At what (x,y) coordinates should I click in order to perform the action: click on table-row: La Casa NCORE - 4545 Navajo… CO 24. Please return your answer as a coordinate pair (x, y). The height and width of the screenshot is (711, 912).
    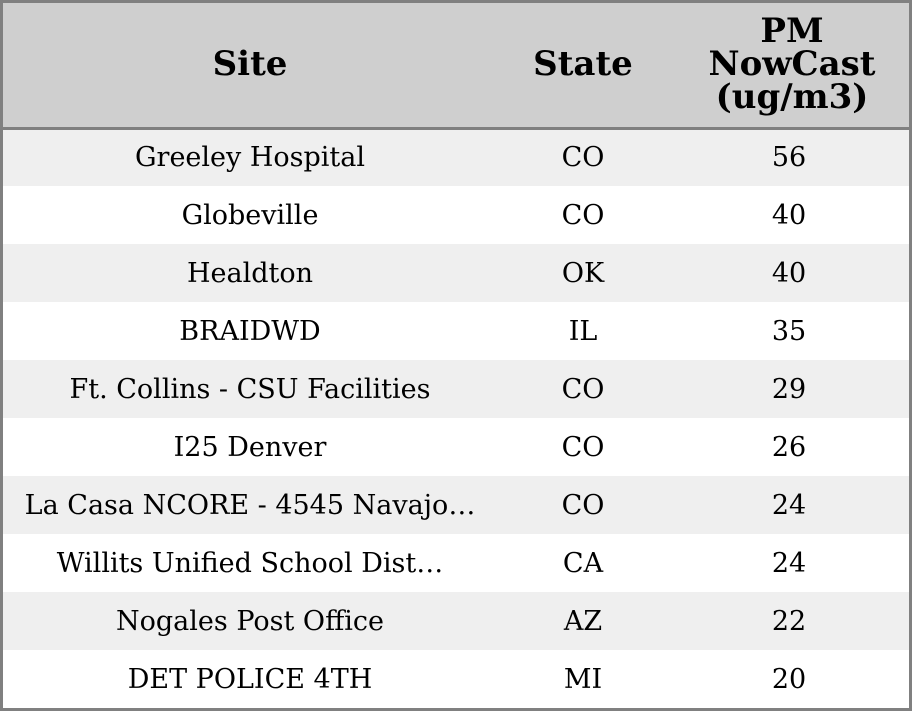
    Looking at the image, I should click on (456, 505).